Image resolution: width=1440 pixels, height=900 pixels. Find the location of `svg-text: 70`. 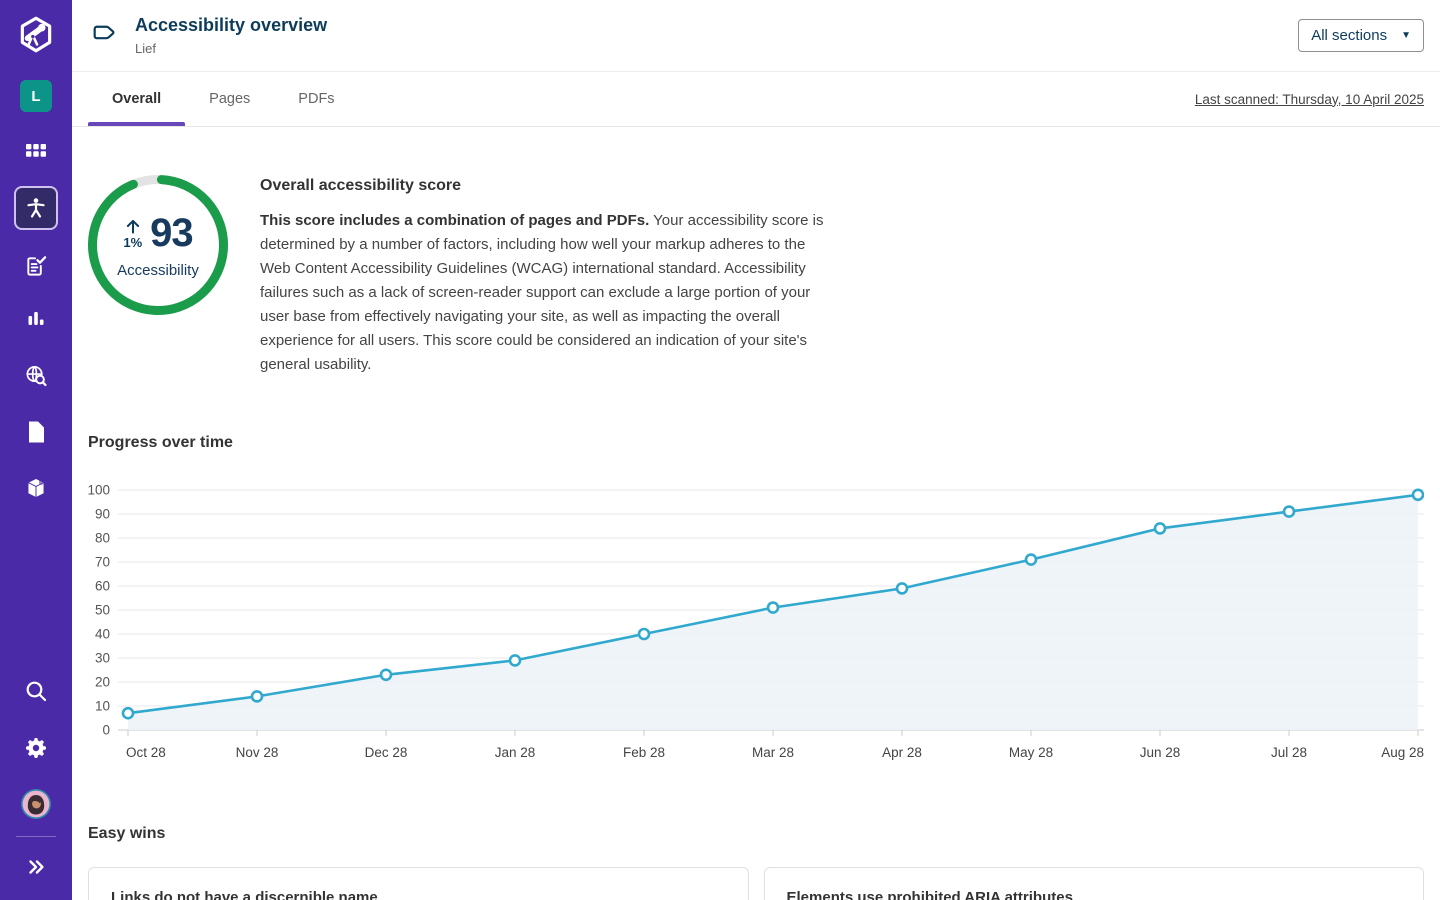

svg-text: 70 is located at coordinates (102, 562).